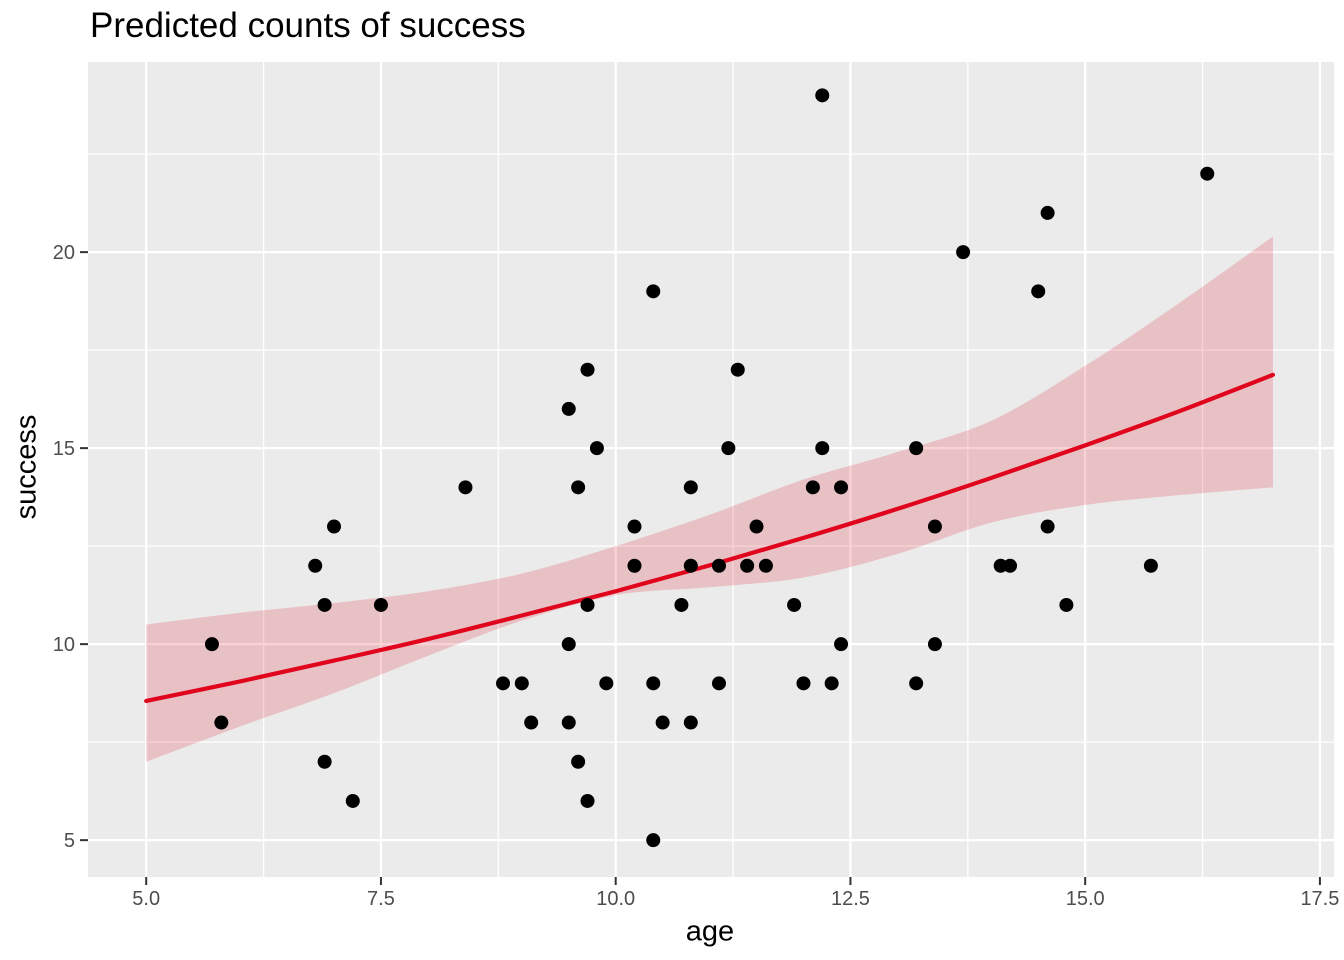 The width and height of the screenshot is (1344, 960). Describe the element at coordinates (1085, 899) in the screenshot. I see `x-tick-label: 15.0` at that location.